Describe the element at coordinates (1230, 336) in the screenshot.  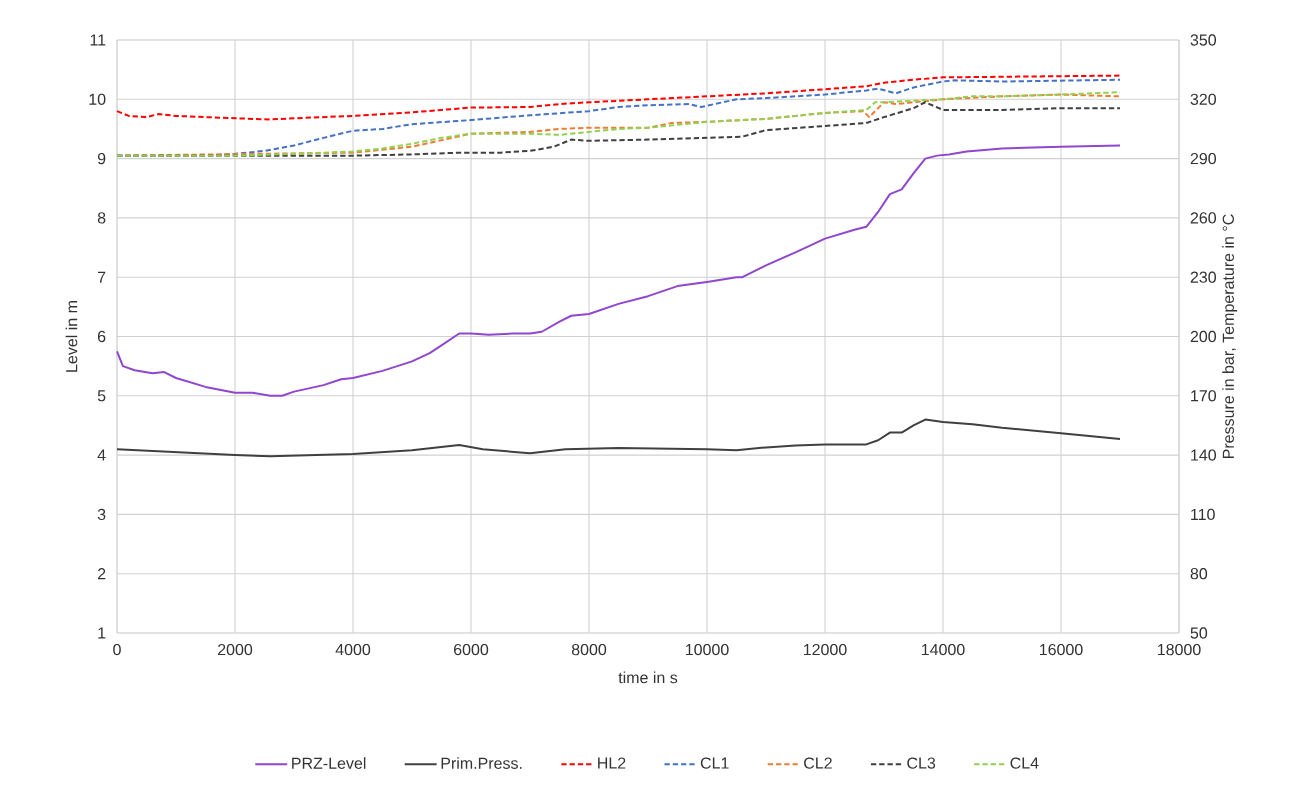
I see `y2-axis-title: Pressure in bar, Temperature in °C` at that location.